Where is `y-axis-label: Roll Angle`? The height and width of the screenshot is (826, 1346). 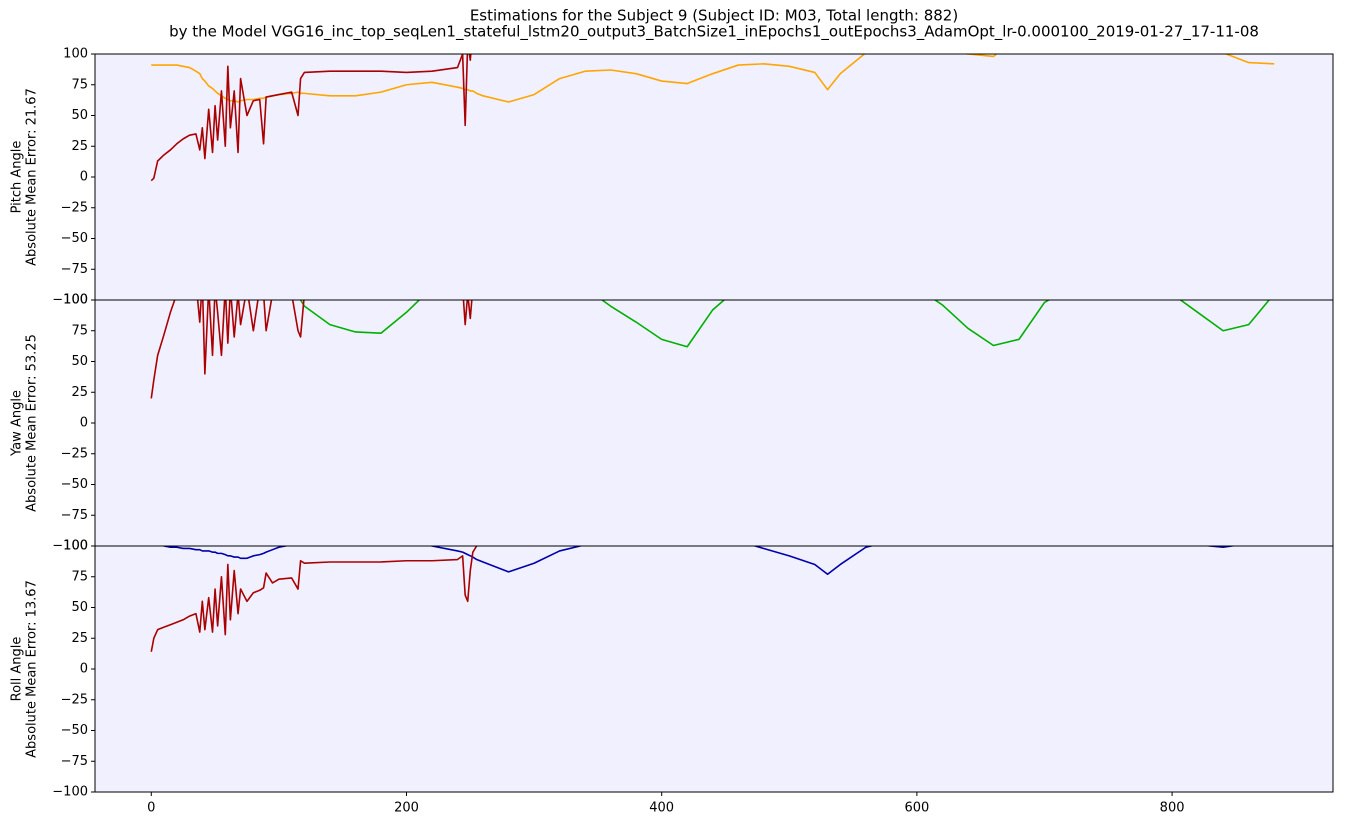
y-axis-label: Roll Angle is located at coordinates (17, 669).